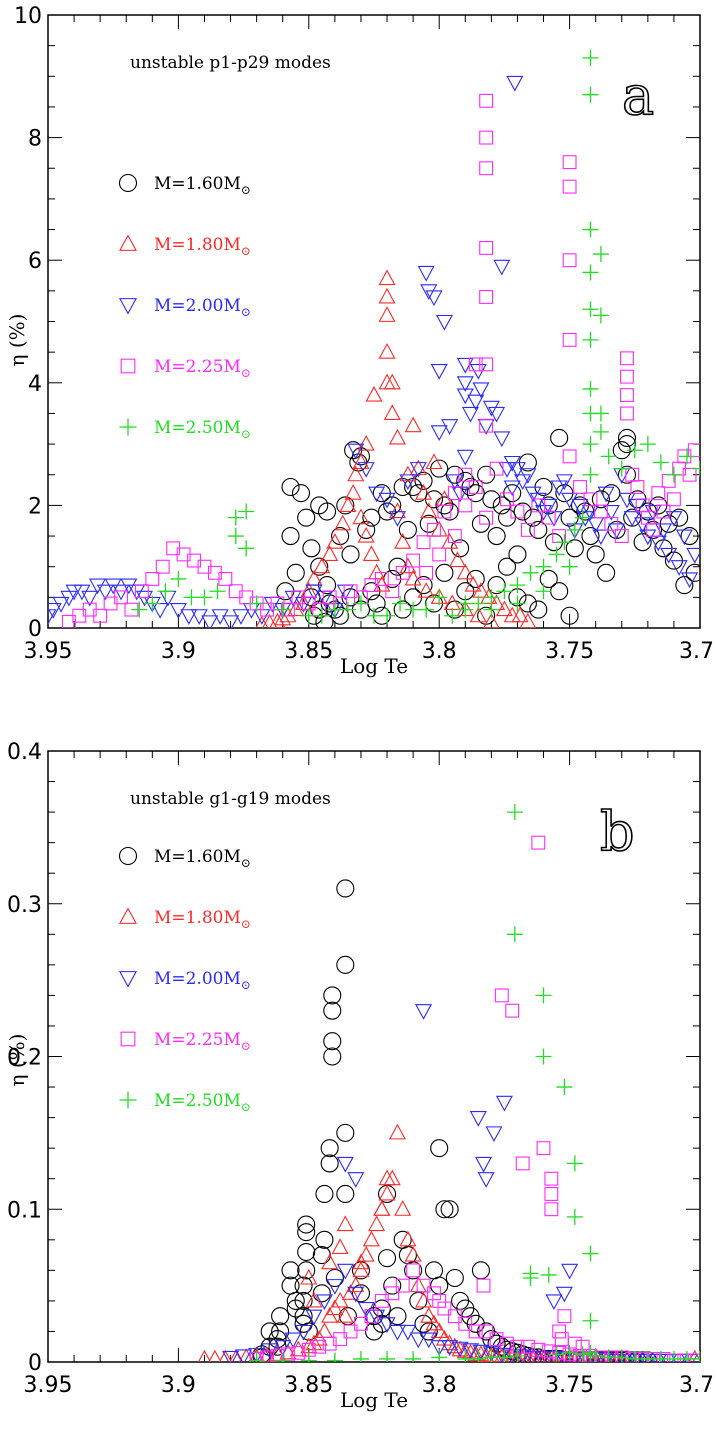  I want to click on legend-label: M=1.60M⊙, so click(202, 858).